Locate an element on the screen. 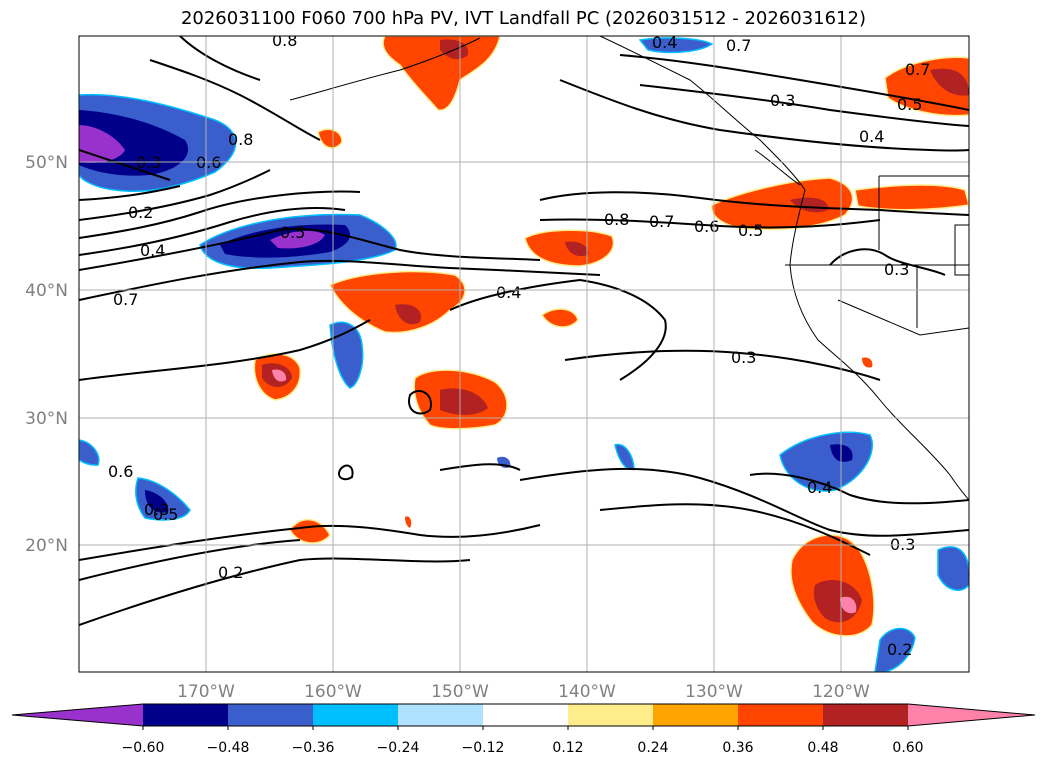  colorbar-tick-label: 0.24 is located at coordinates (652, 748).